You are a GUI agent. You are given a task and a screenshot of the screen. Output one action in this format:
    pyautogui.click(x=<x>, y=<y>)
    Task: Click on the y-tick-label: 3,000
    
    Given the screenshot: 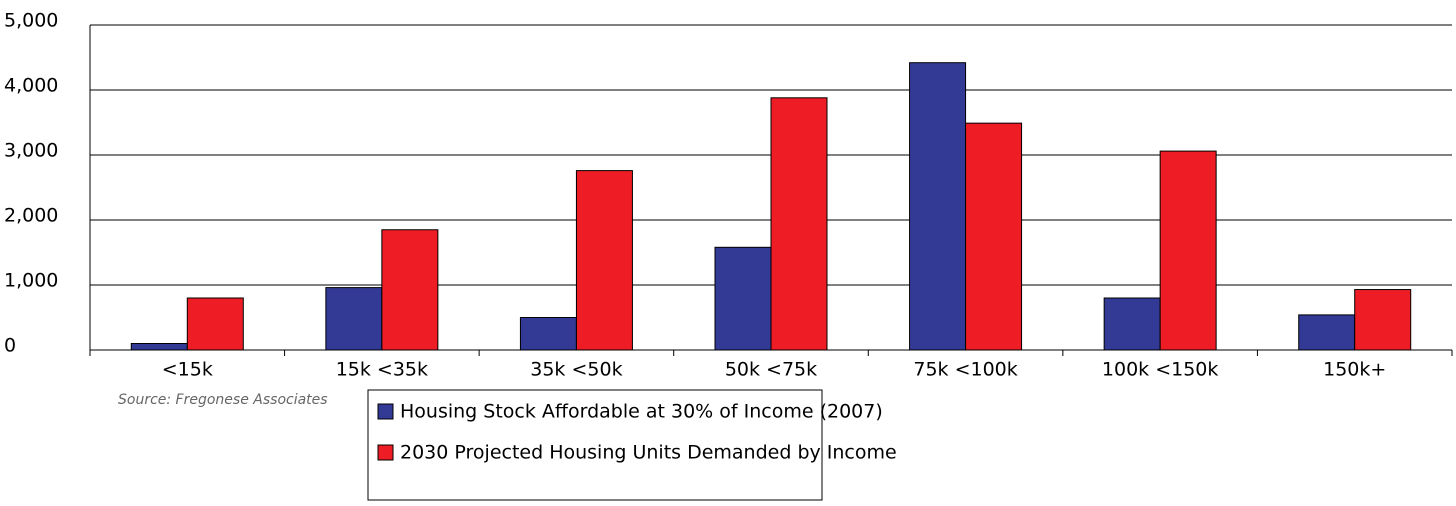 What is the action you would take?
    pyautogui.click(x=31, y=151)
    